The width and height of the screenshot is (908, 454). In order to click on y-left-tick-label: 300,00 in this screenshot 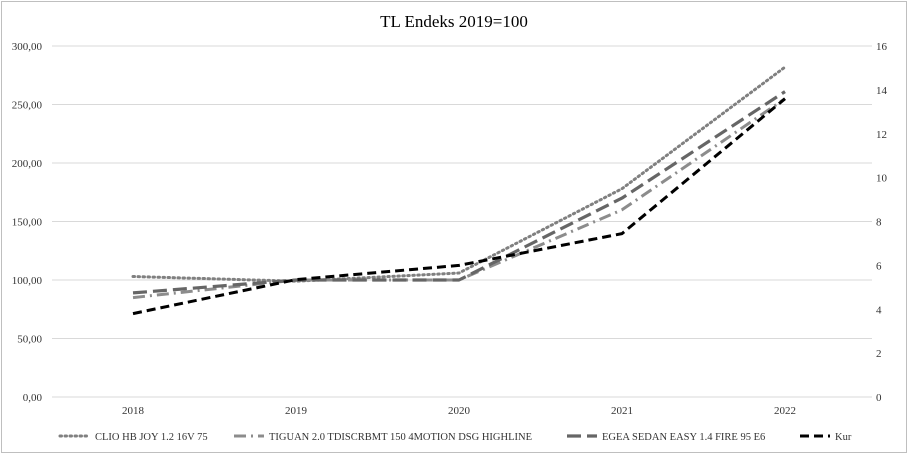, I will do `click(27, 47)`.